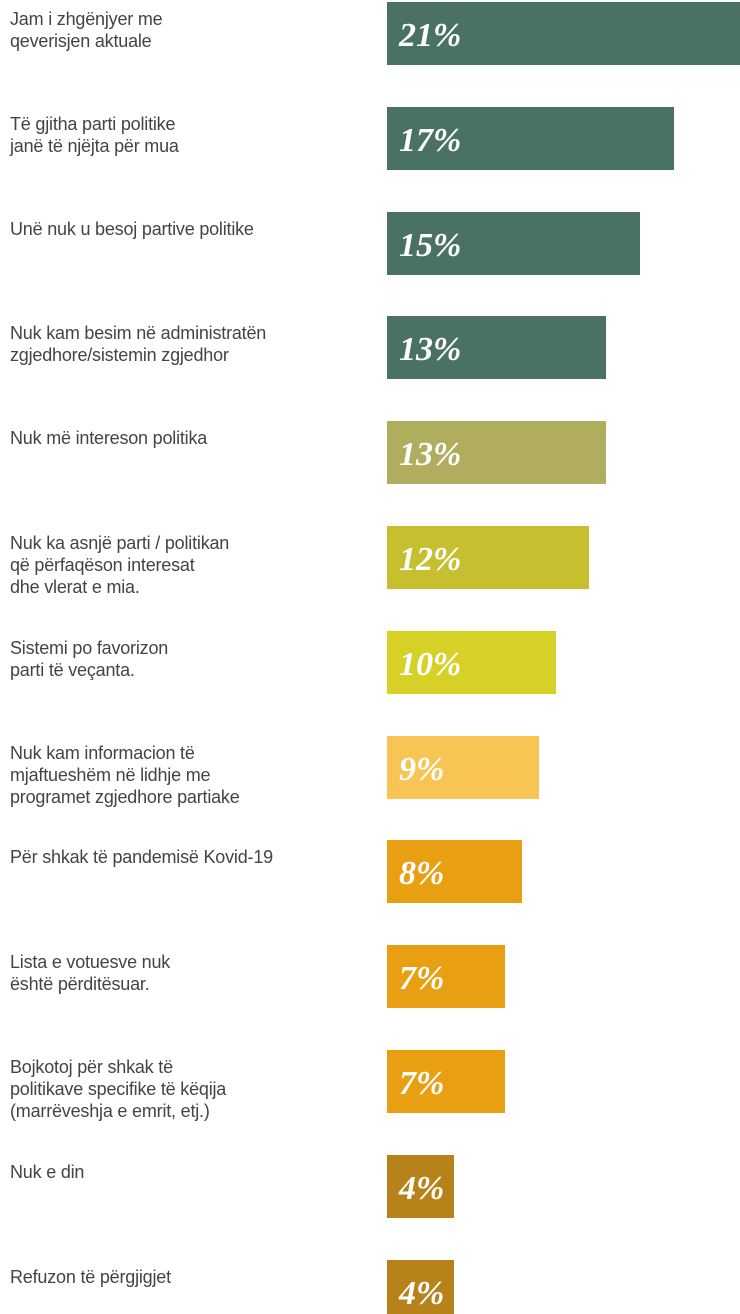  Describe the element at coordinates (141, 857) in the screenshot. I see `category-label: Për shkak të pandemisë Kovid-19` at that location.